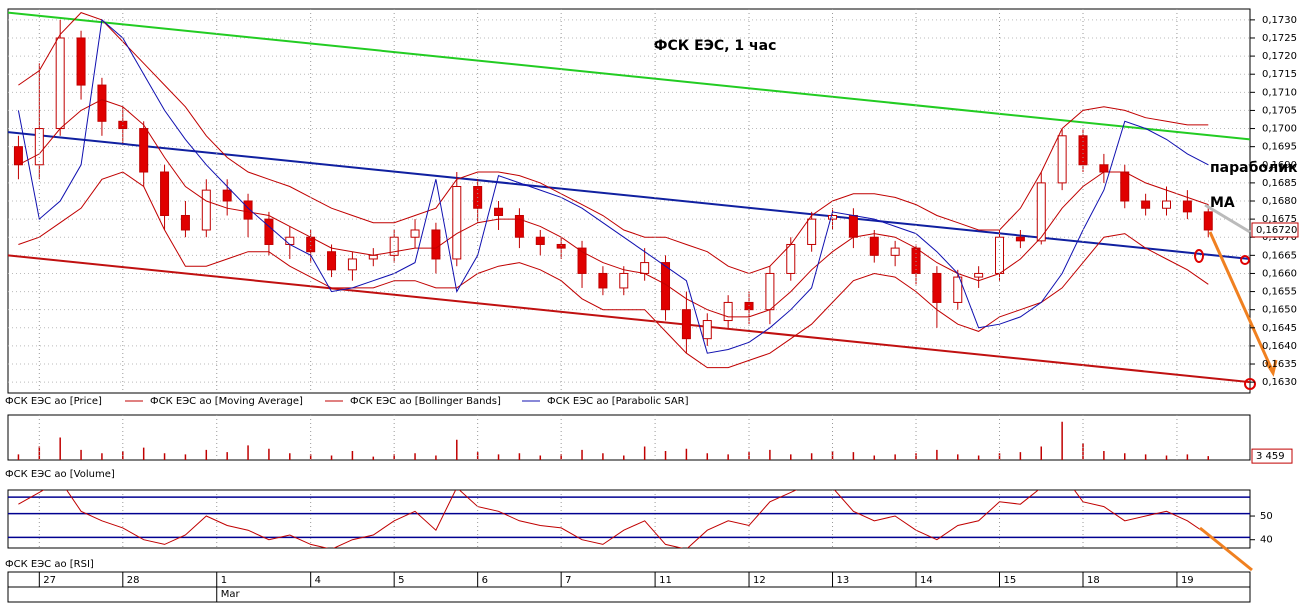 The width and height of the screenshot is (1301, 608). Describe the element at coordinates (1279, 292) in the screenshot. I see `y-tick-label: 0,1655` at that location.